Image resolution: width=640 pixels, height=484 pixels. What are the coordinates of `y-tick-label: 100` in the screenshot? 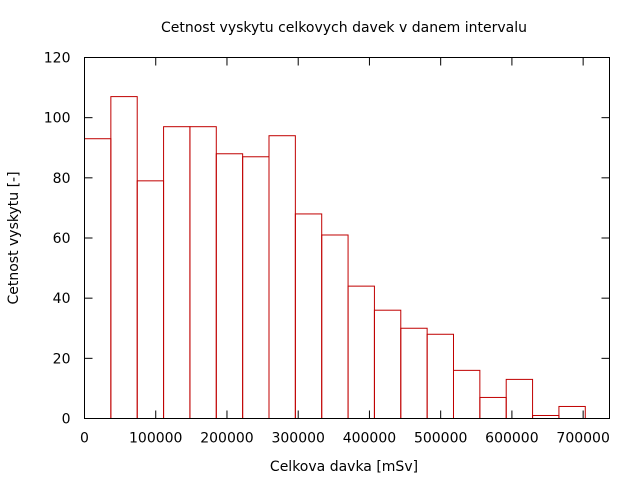 It's located at (57, 119).